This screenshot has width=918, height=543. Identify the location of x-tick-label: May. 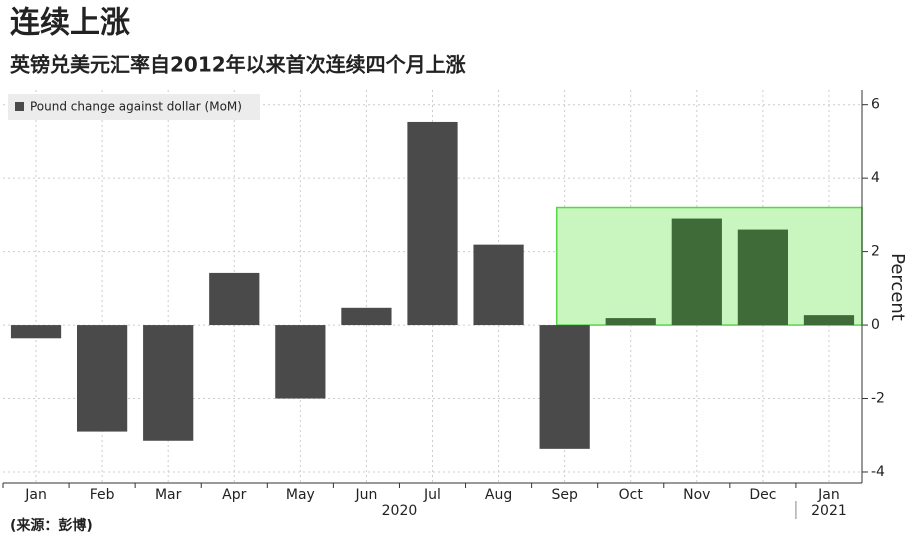
(300, 495).